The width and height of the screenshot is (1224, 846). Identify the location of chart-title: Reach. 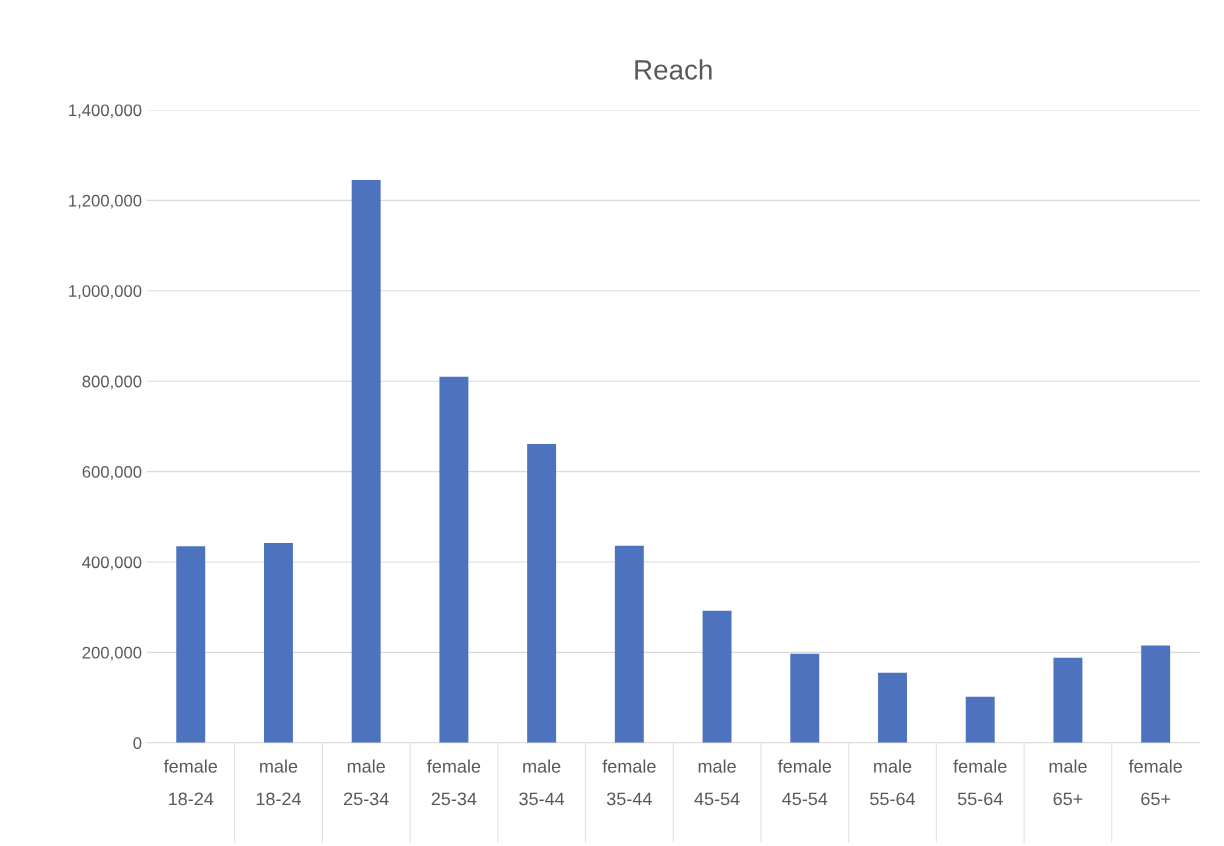
(673, 69).